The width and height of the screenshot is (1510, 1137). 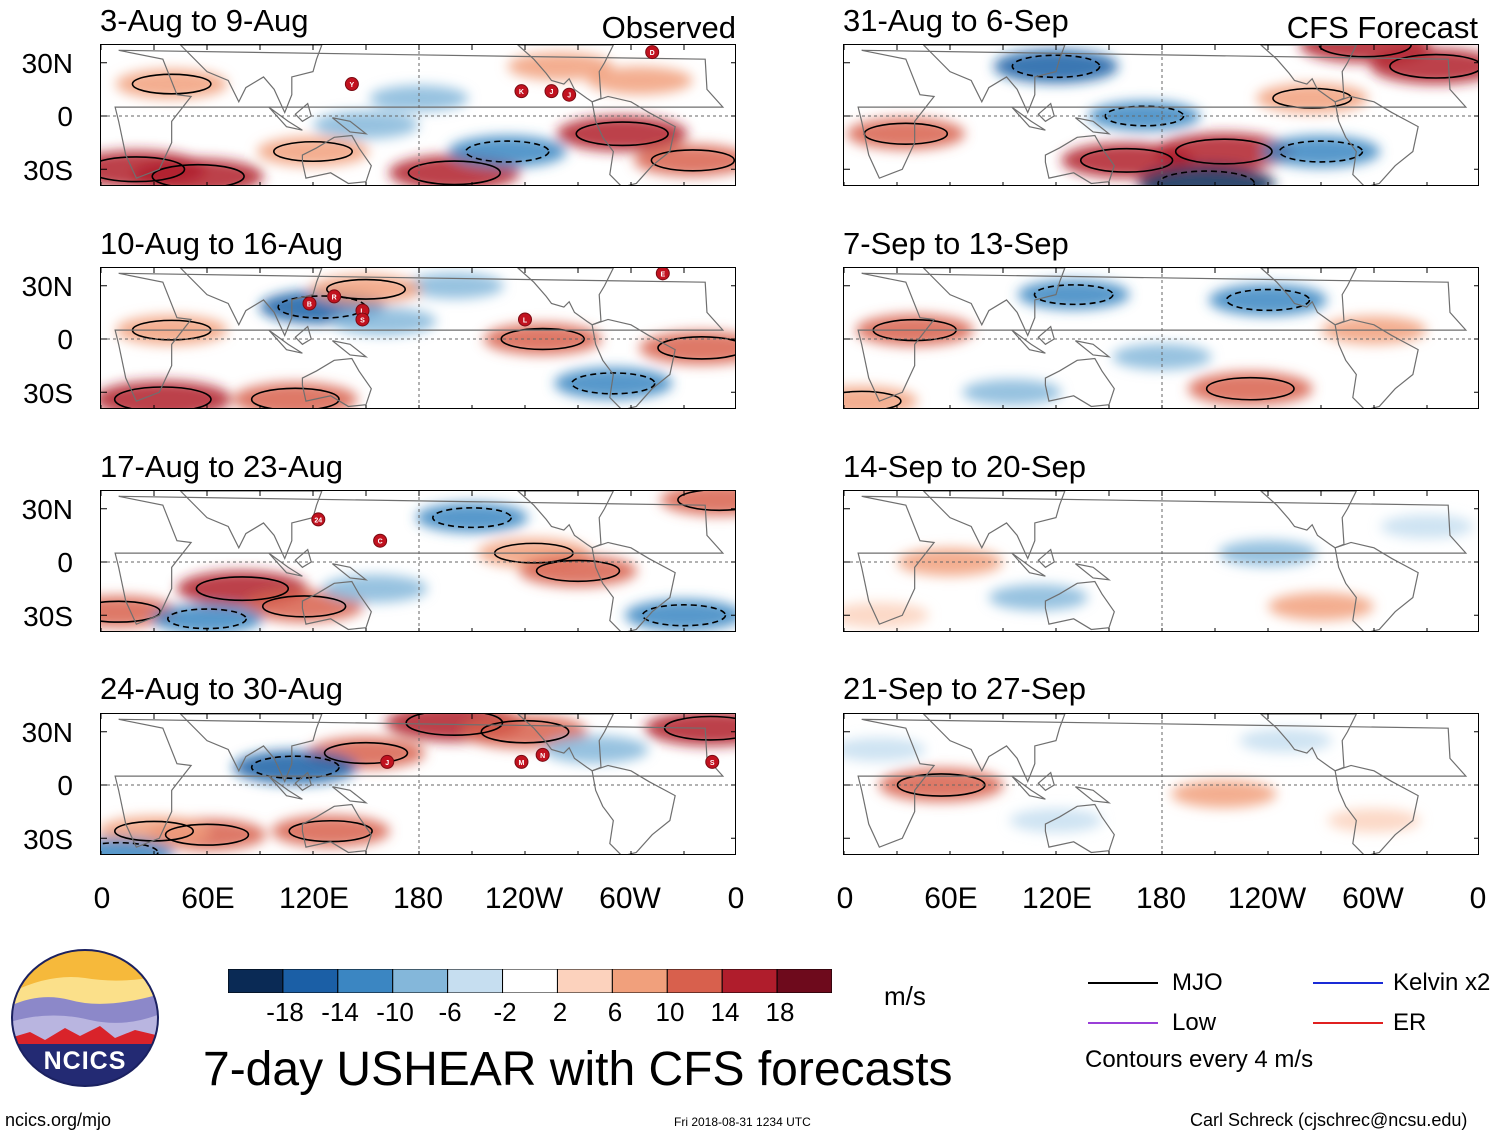 I want to click on lat-tick-eq: 0, so click(x=65, y=339).